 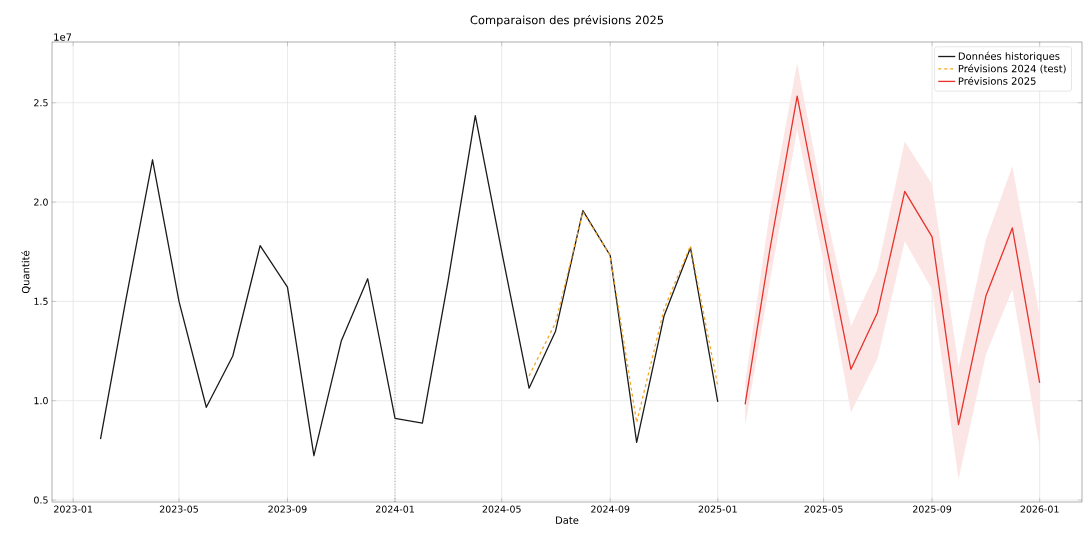 I want to click on y-tick-label: 0.5, so click(x=41, y=500).